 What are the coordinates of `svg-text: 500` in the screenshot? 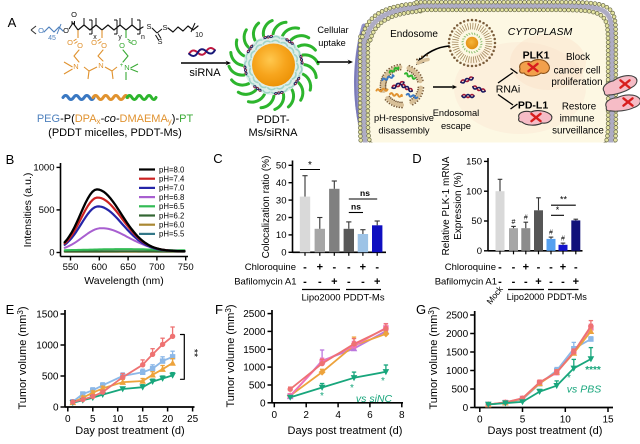 It's located at (257, 386).